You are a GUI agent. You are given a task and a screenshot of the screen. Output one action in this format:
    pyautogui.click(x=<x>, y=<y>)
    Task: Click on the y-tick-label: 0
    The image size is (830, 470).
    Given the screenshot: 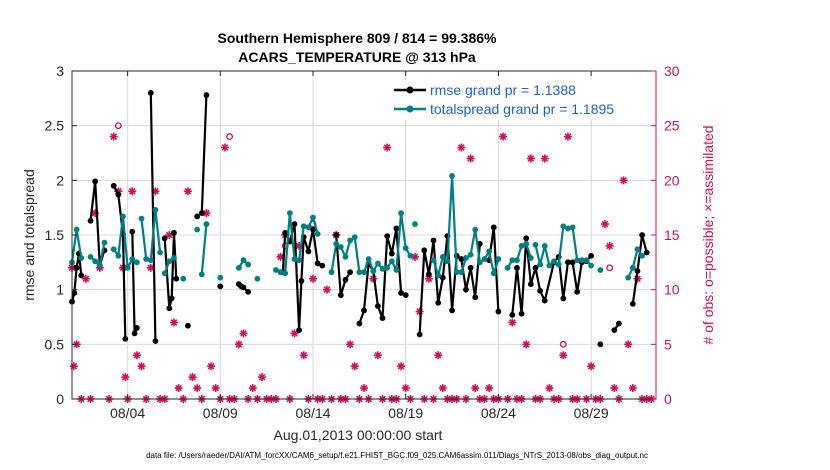 What is the action you would take?
    pyautogui.click(x=60, y=399)
    